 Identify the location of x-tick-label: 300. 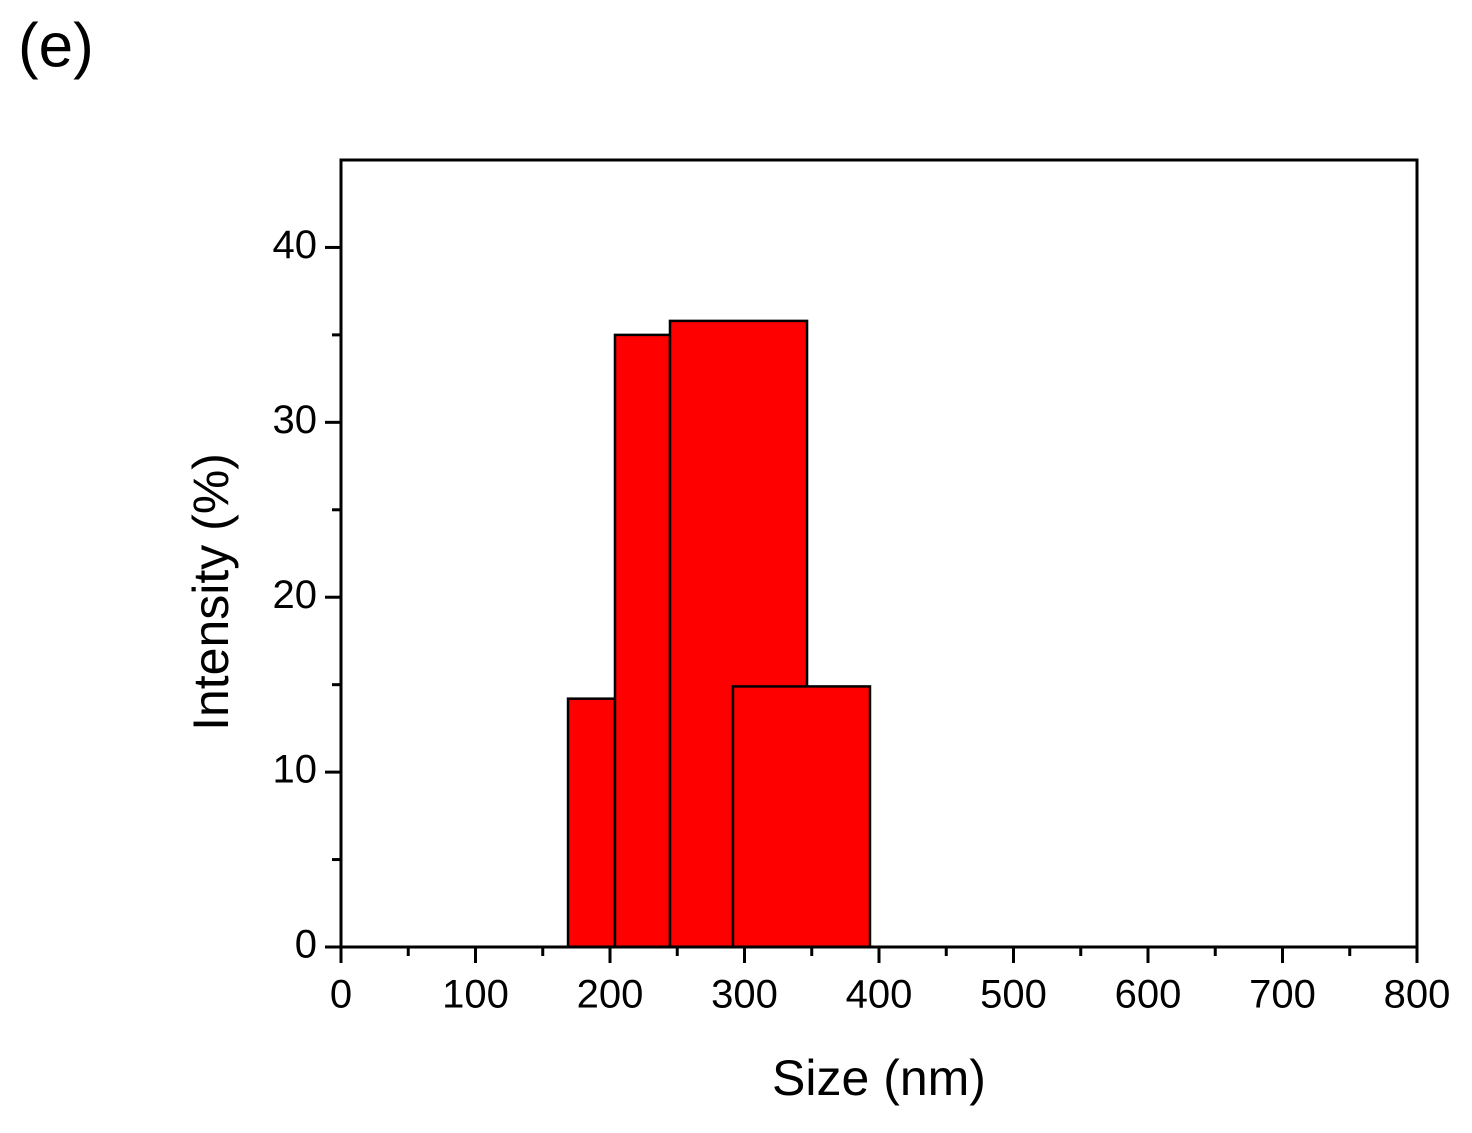
(744, 995).